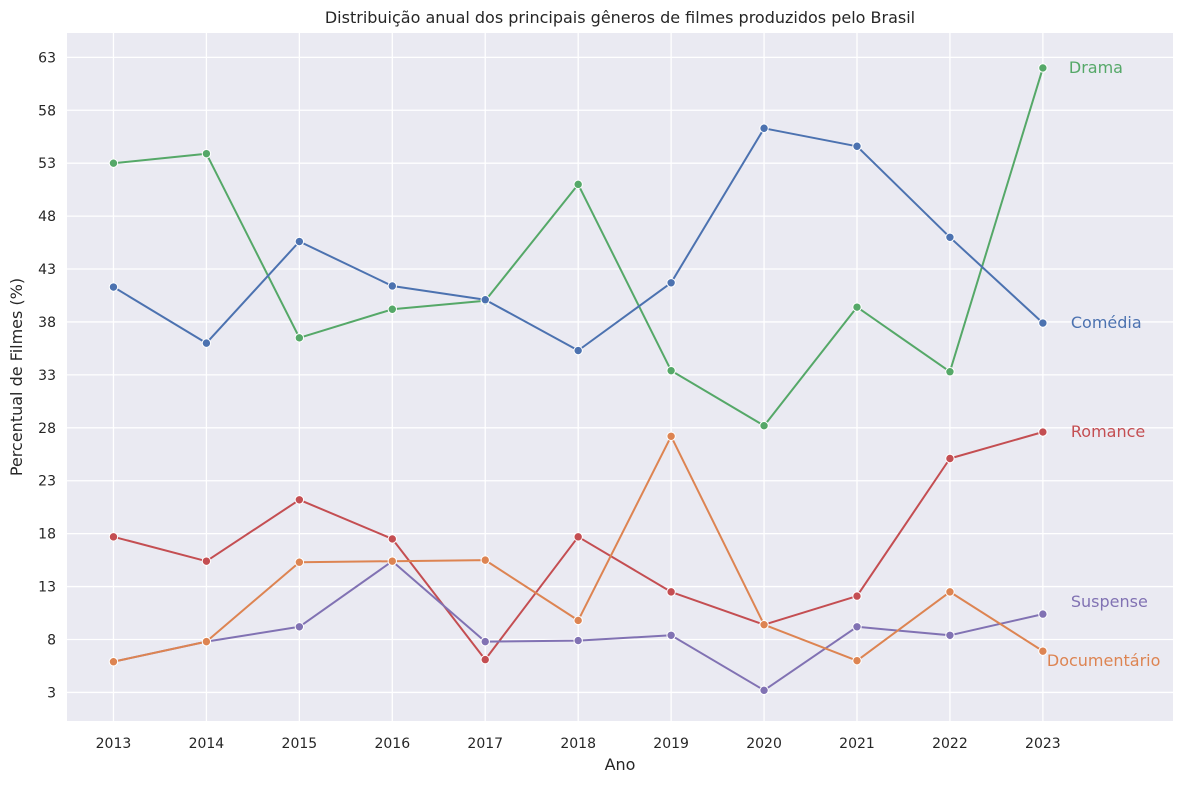  Describe the element at coordinates (620, 764) in the screenshot. I see `x-axis-label: Ano` at that location.